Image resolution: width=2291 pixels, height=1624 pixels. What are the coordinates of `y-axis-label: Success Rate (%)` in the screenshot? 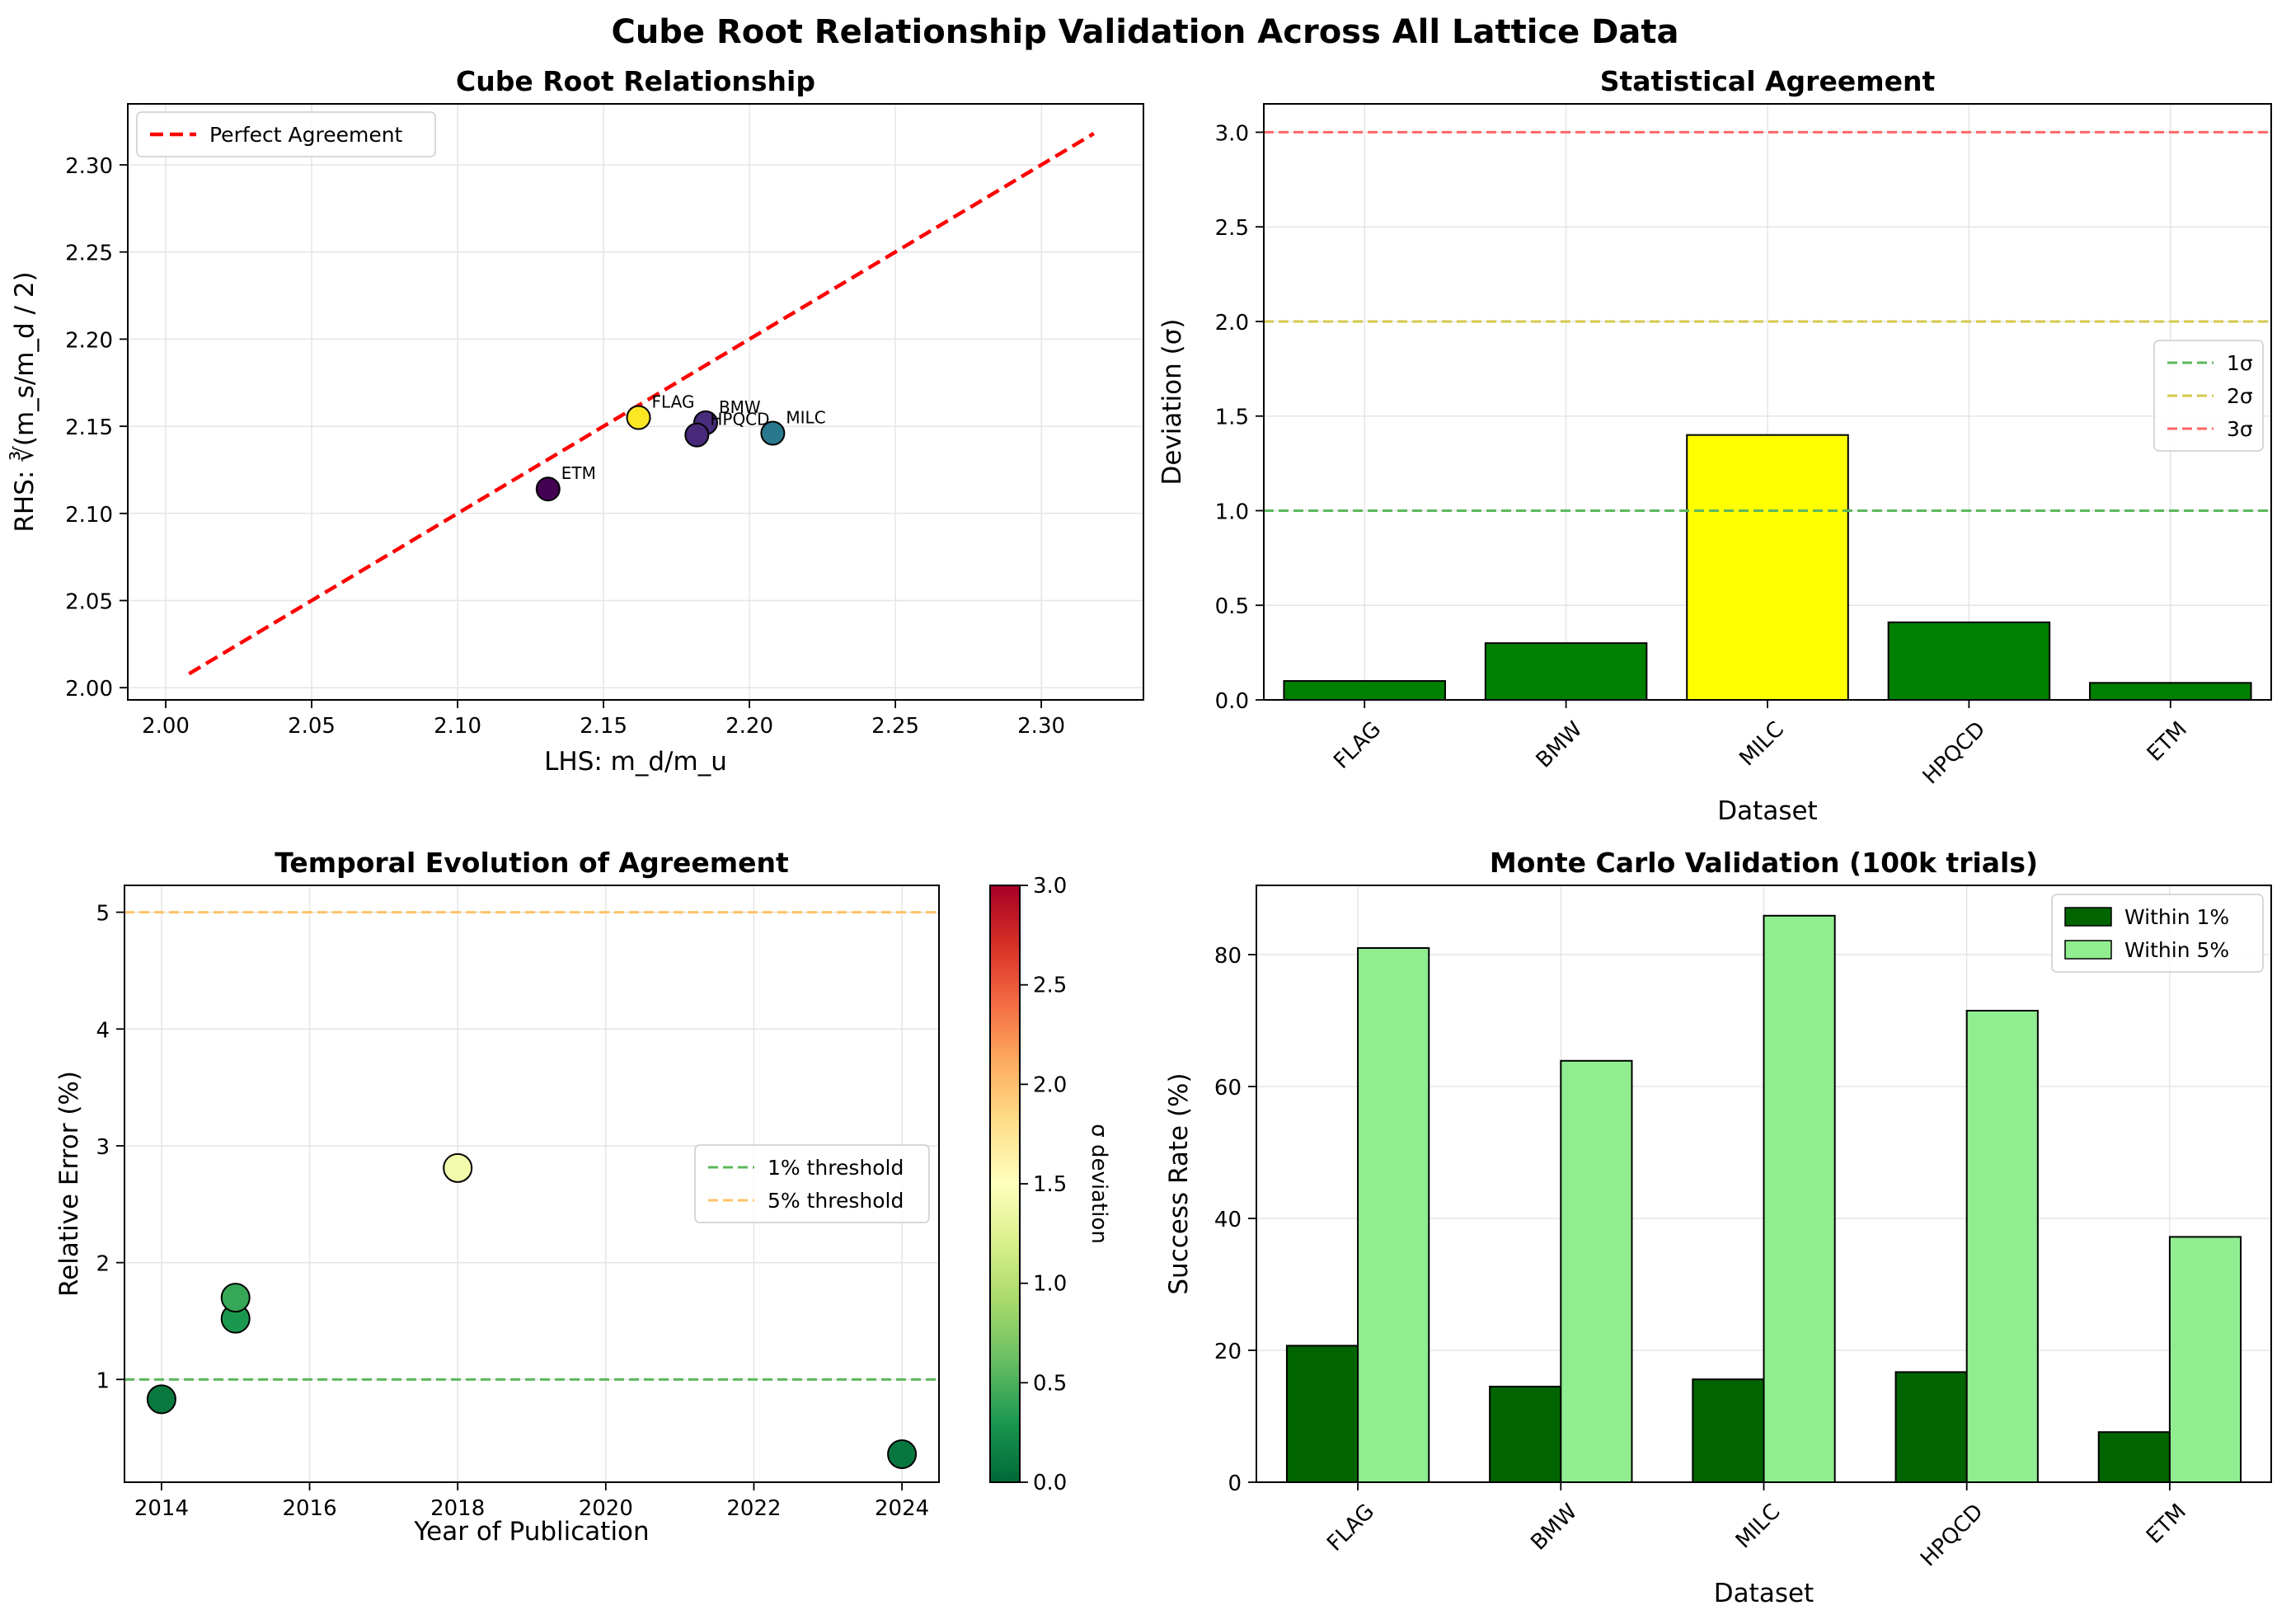 It's located at (1179, 1183).